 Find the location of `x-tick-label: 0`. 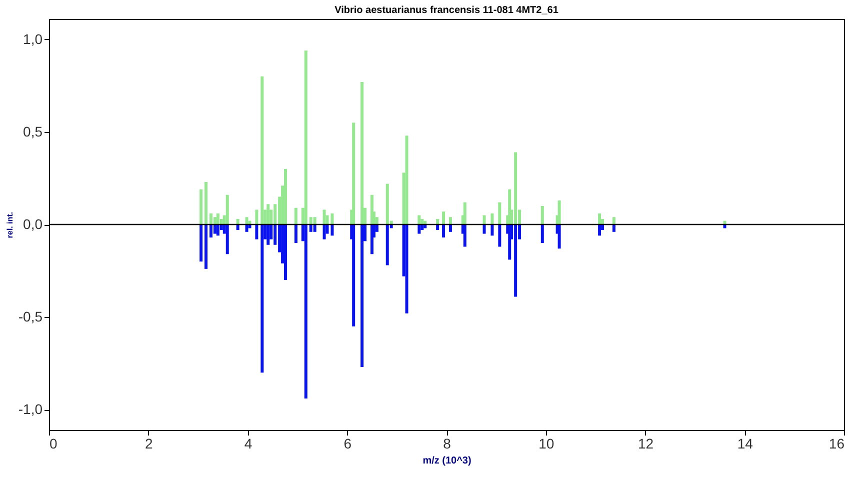

x-tick-label: 0 is located at coordinates (54, 444).